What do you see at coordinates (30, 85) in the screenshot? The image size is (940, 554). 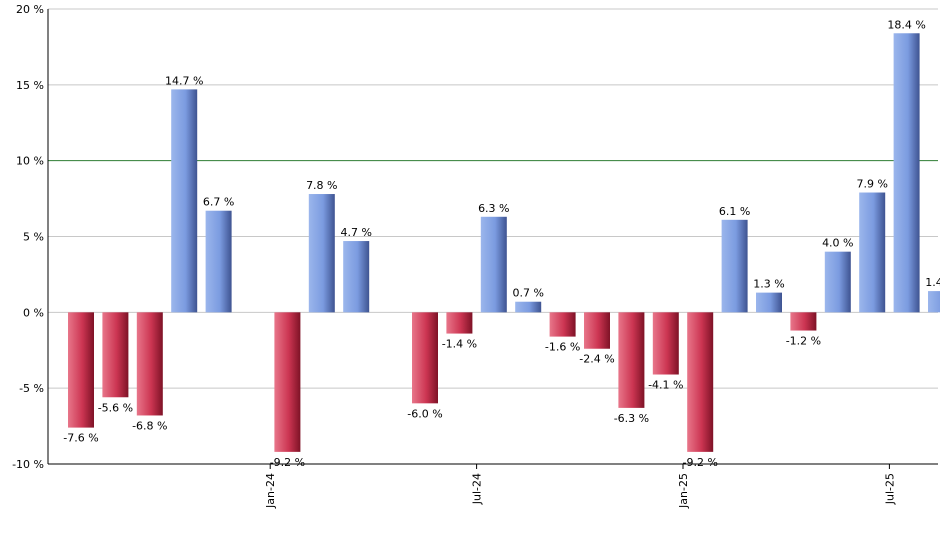 I see `y-tick-label: 15 %` at bounding box center [30, 85].